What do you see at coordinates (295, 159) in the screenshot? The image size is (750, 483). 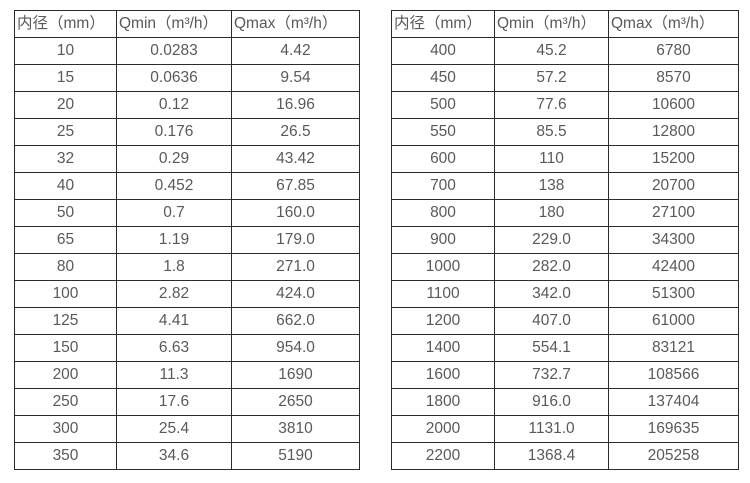 I see `table-cell: 43.42` at bounding box center [295, 159].